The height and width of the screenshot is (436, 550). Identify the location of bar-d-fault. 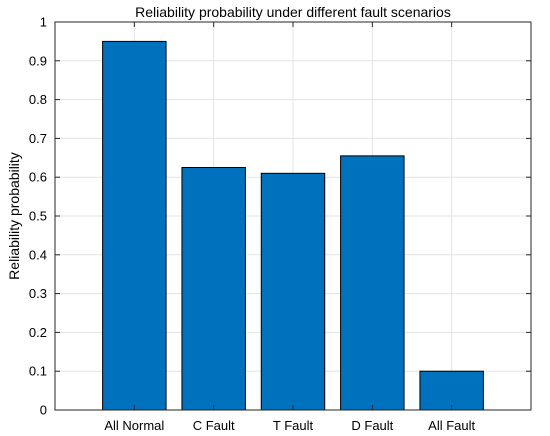
(372, 283).